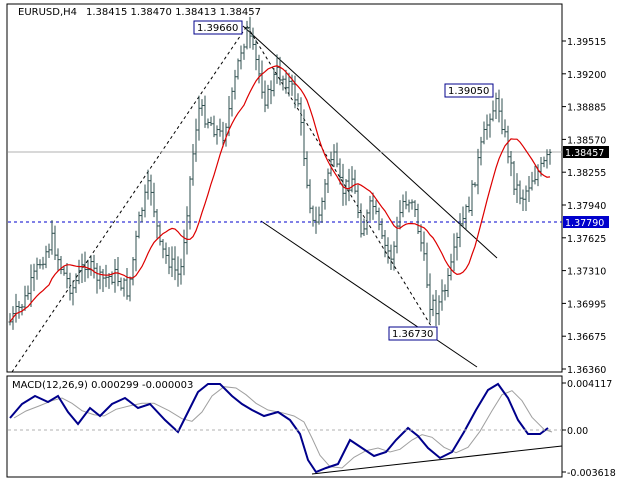 This screenshot has height=486, width=621. I want to click on macd-tick-bottom: -0.003618, so click(591, 473).